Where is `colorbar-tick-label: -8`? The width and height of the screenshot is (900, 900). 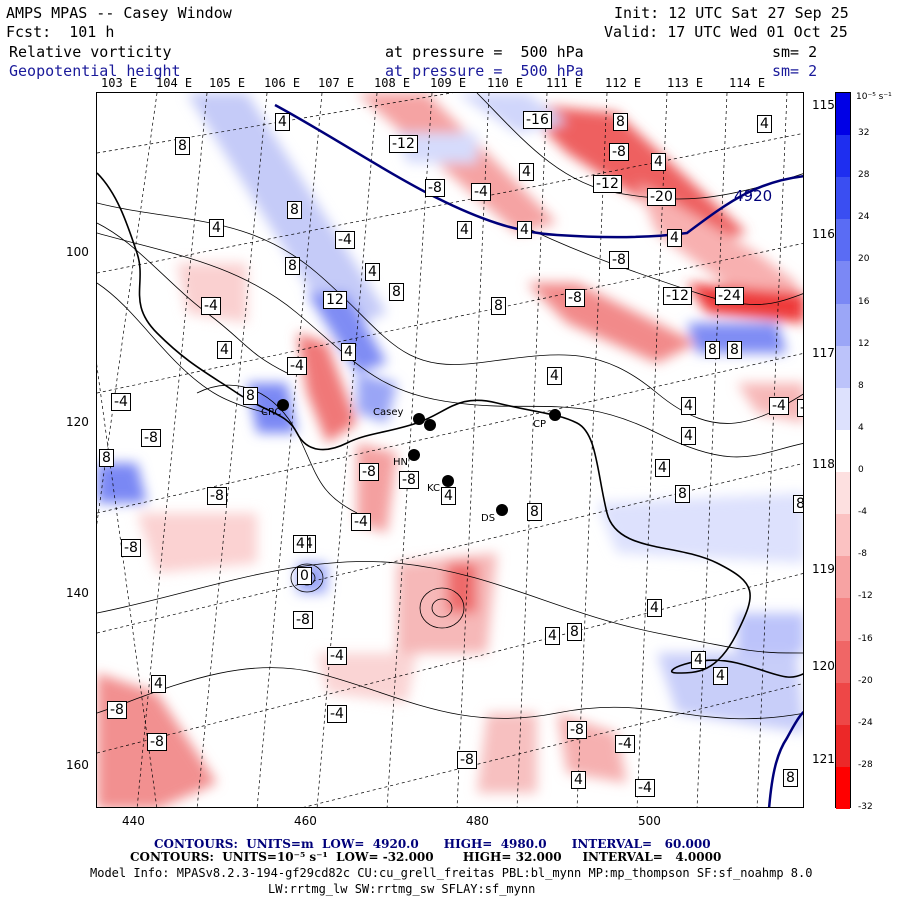 colorbar-tick-label: -8 is located at coordinates (862, 554).